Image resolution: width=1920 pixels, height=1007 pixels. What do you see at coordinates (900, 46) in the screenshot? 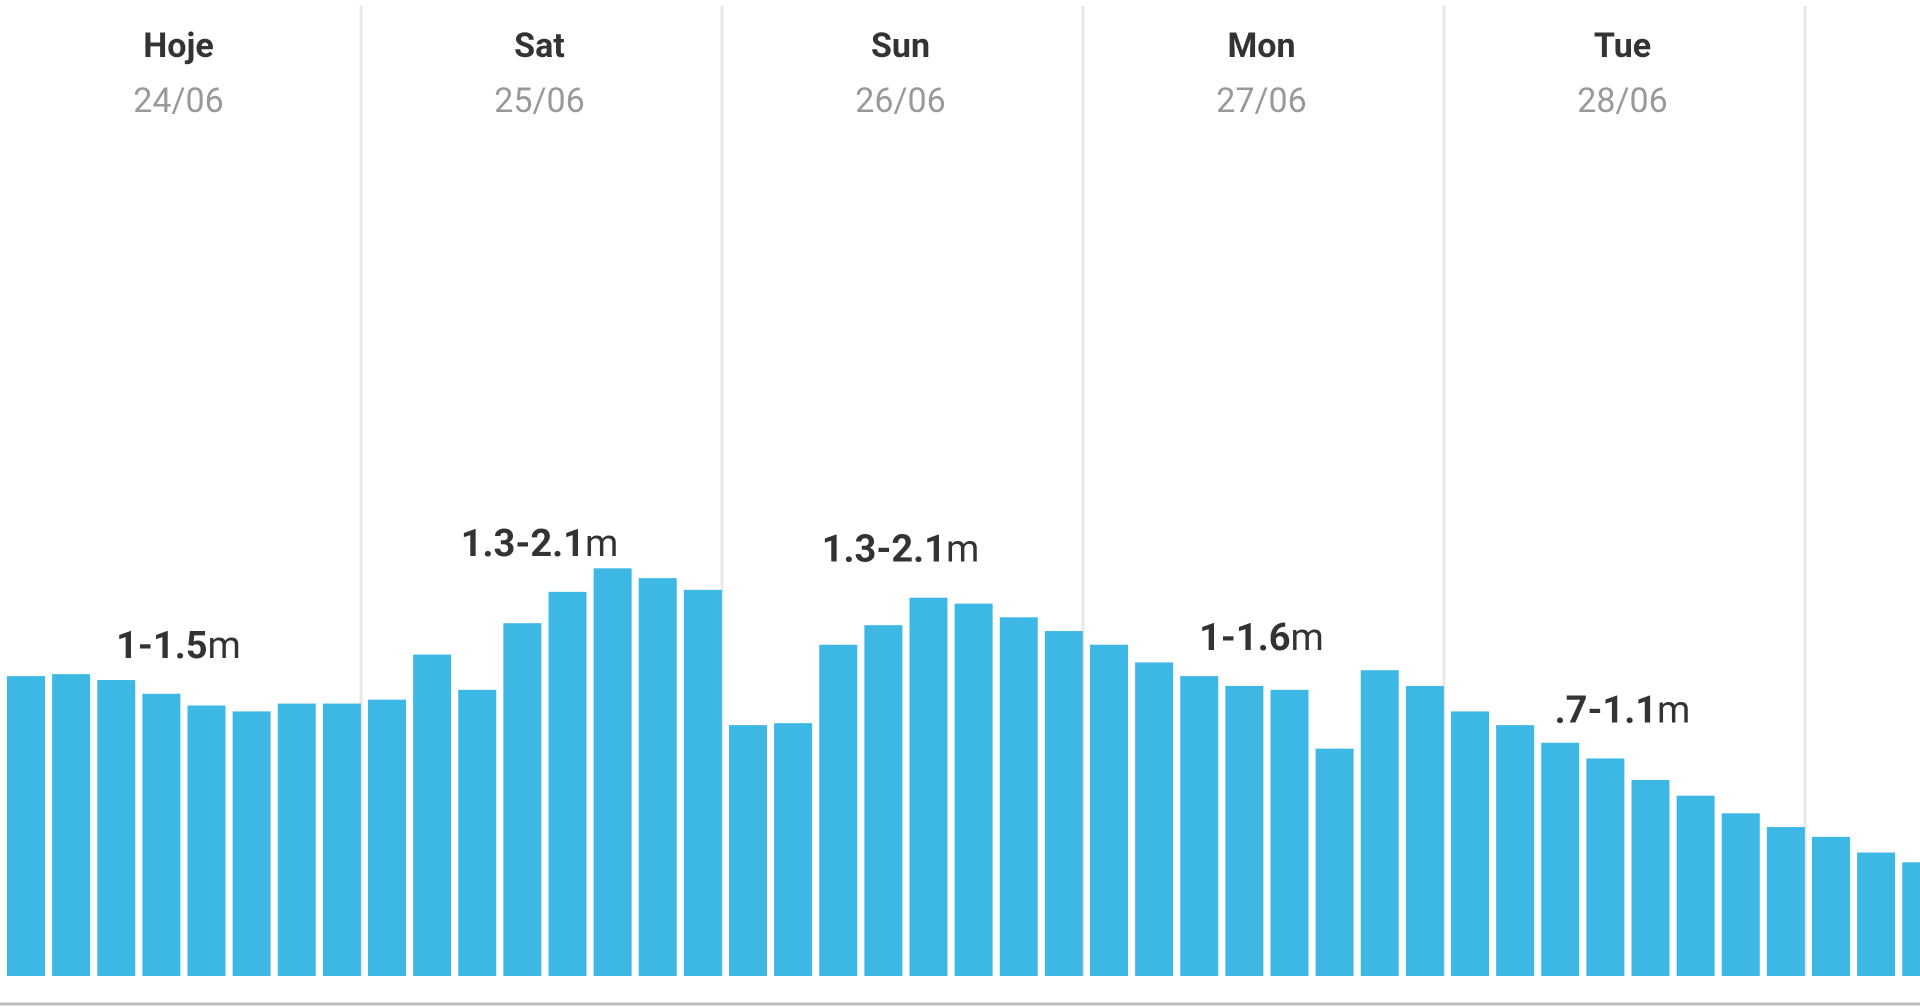
I see `day-name: Sun` at bounding box center [900, 46].